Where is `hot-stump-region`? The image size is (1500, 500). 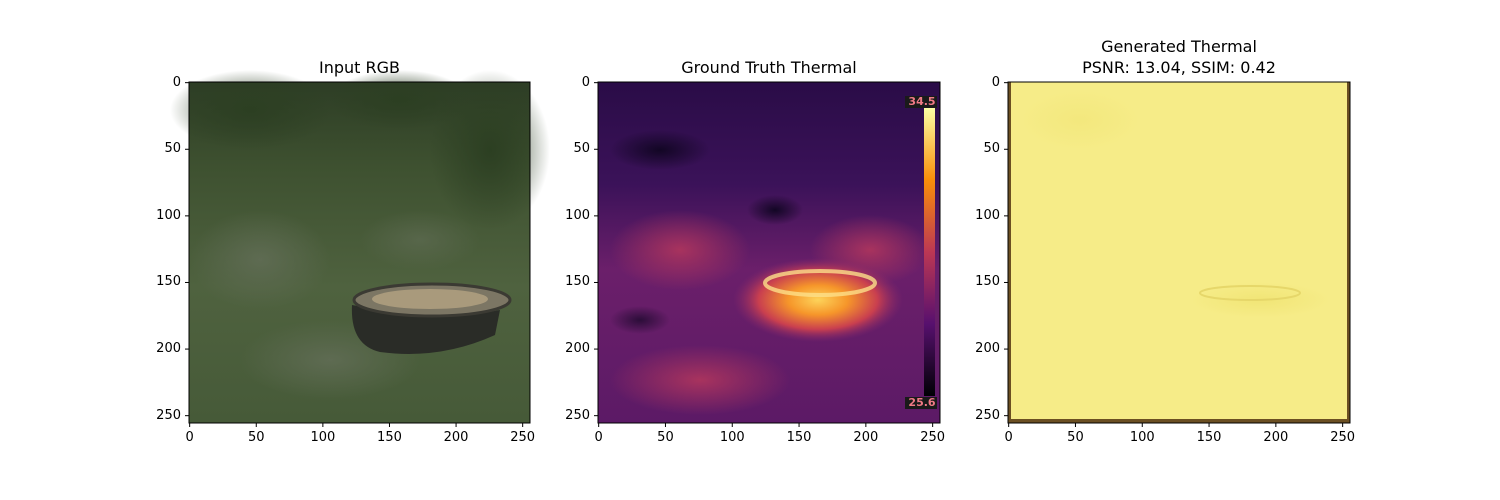
hot-stump-region is located at coordinates (818, 300).